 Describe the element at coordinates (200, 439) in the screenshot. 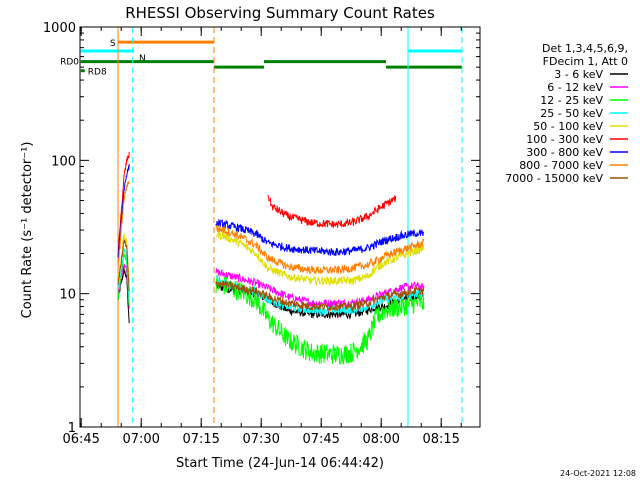

I see `x-tick-label: 07:15` at that location.